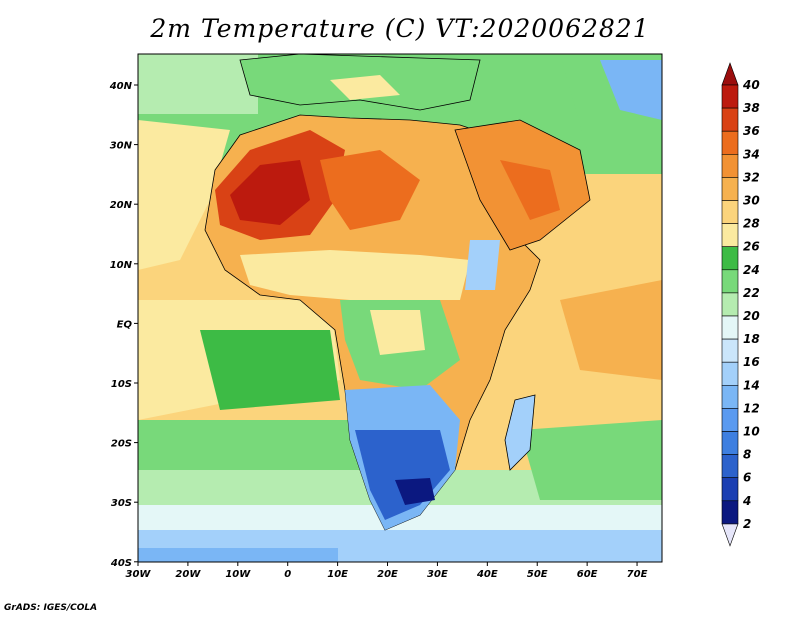 The width and height of the screenshot is (800, 618). What do you see at coordinates (751, 432) in the screenshot?
I see `colorbar-label: 10` at bounding box center [751, 432].